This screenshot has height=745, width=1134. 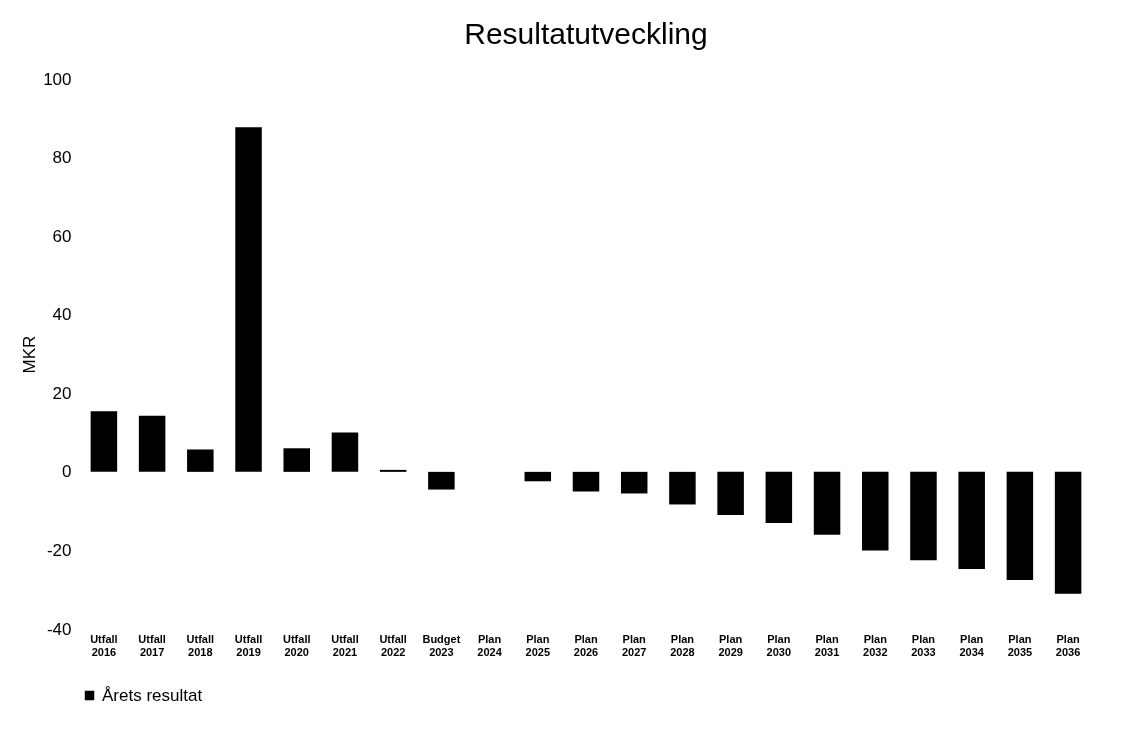 What do you see at coordinates (1020, 645) in the screenshot?
I see `x-tick-label: Plan 2035` at bounding box center [1020, 645].